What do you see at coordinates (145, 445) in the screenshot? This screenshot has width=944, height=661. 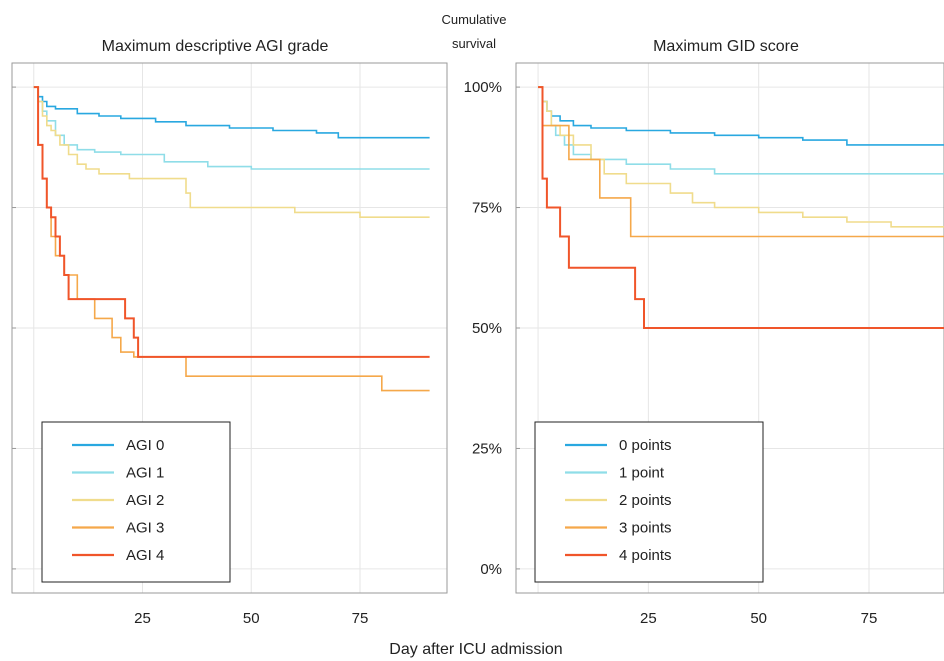 I see `legend-label: AGI 0` at bounding box center [145, 445].